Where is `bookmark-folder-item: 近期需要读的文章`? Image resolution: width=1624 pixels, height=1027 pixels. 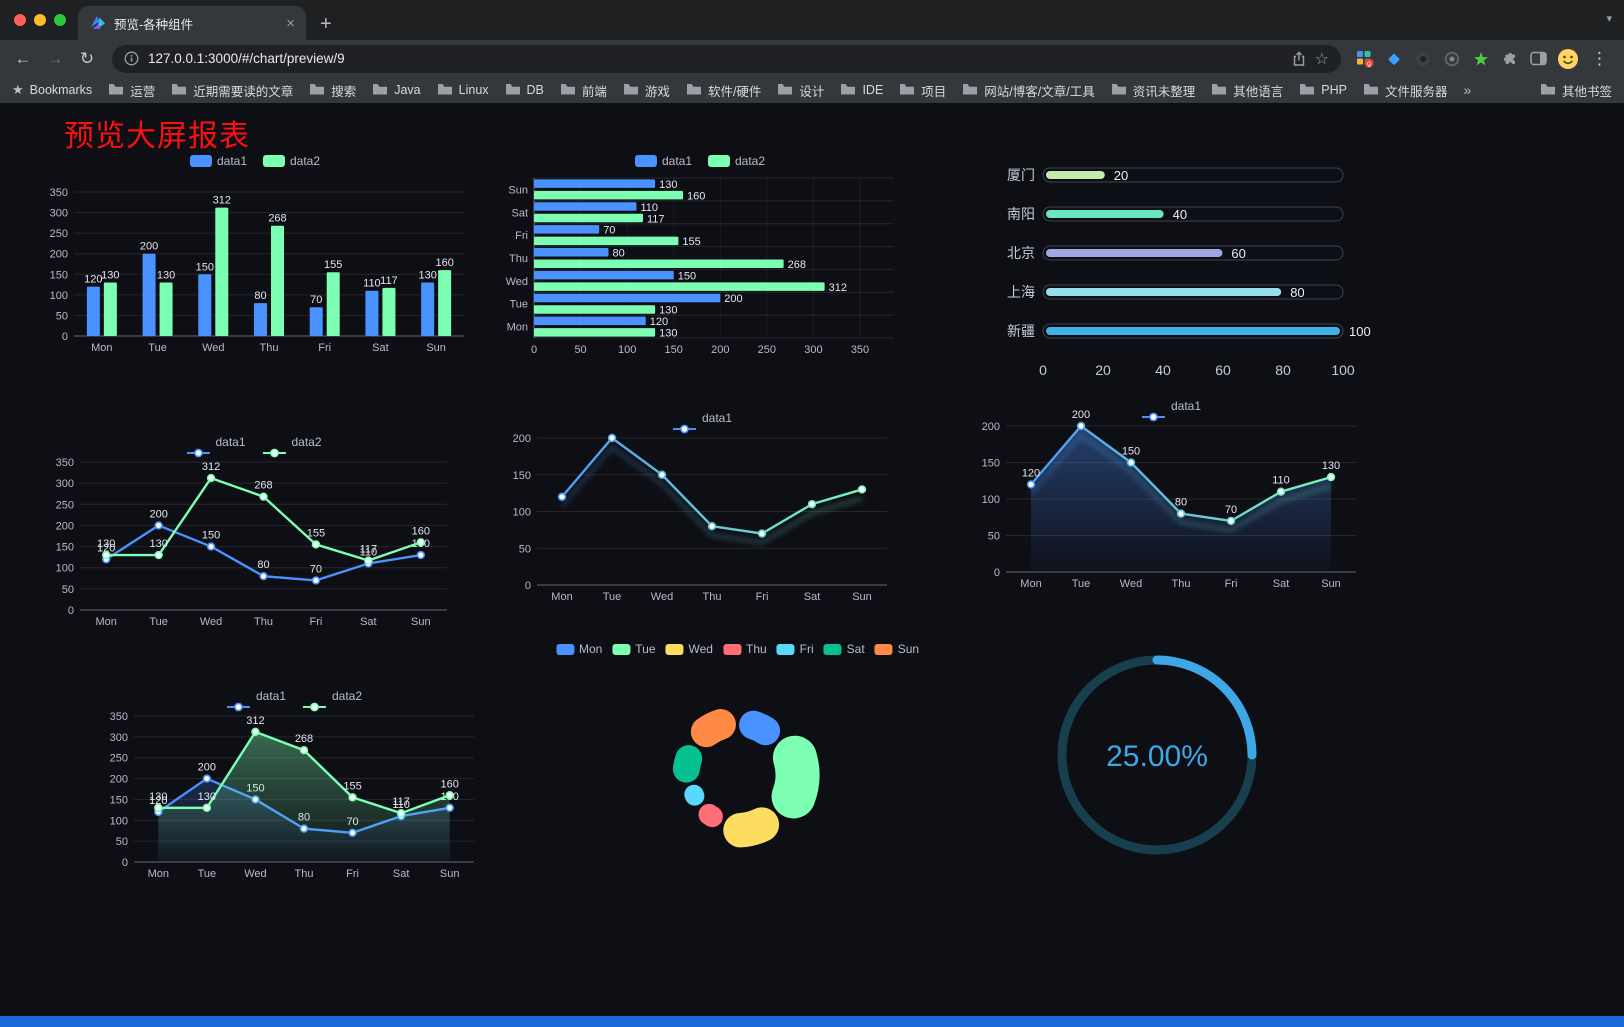 bookmark-folder-item: 近期需要读的文章 is located at coordinates (232, 90).